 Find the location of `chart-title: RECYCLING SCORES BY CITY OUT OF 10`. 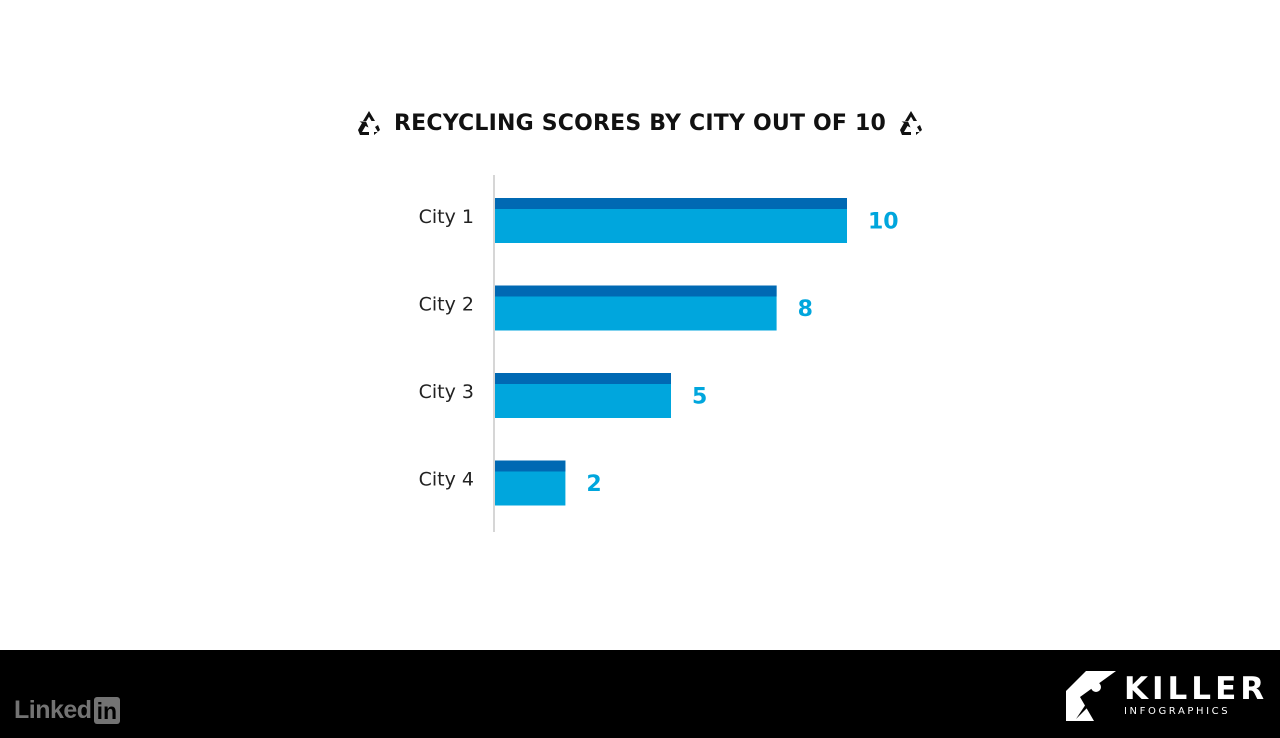

chart-title: RECYCLING SCORES BY CITY OUT OF 10 is located at coordinates (640, 123).